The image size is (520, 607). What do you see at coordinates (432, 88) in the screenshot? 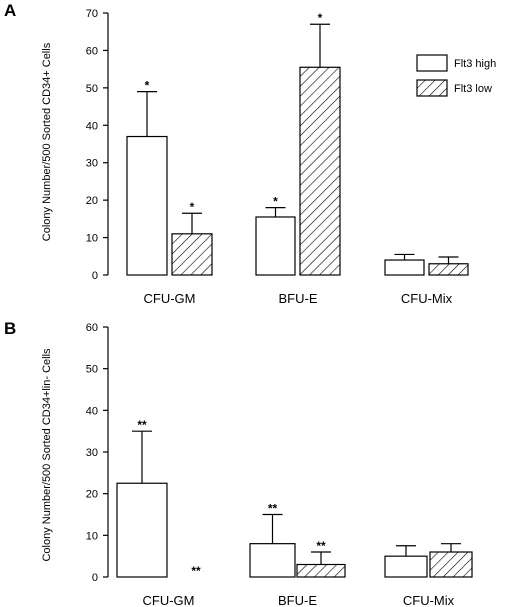
I see `legend-swatch-flt3-low` at bounding box center [432, 88].